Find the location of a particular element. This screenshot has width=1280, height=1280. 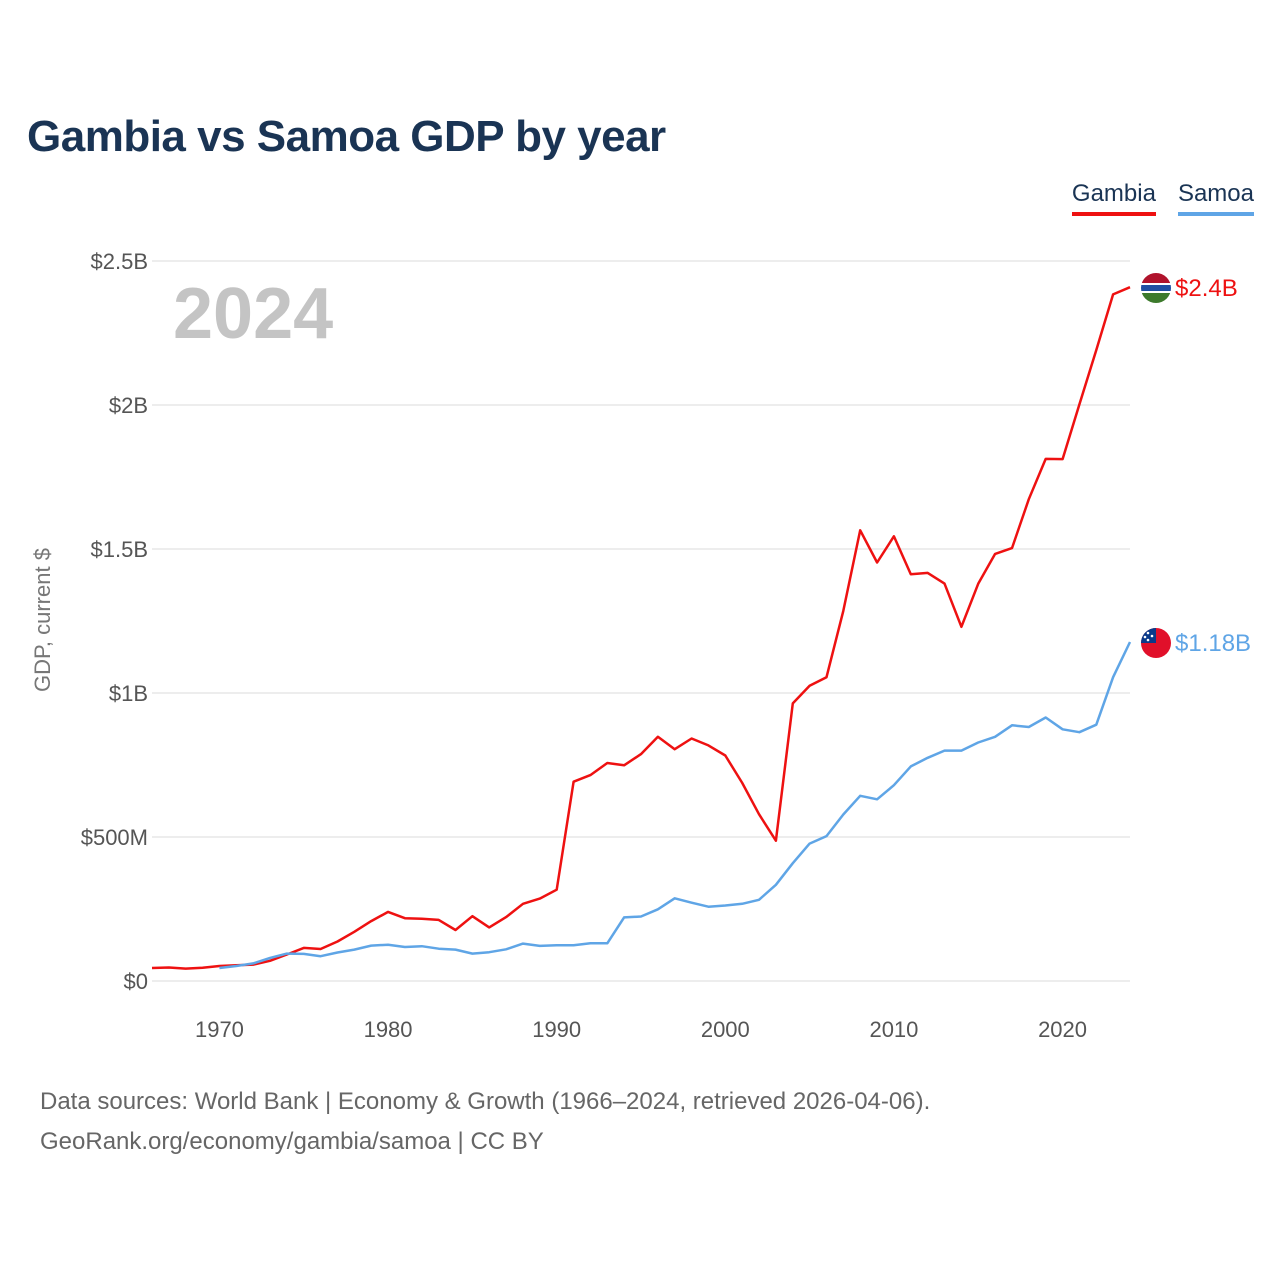

y-tick-label: $1B is located at coordinates (128, 693).